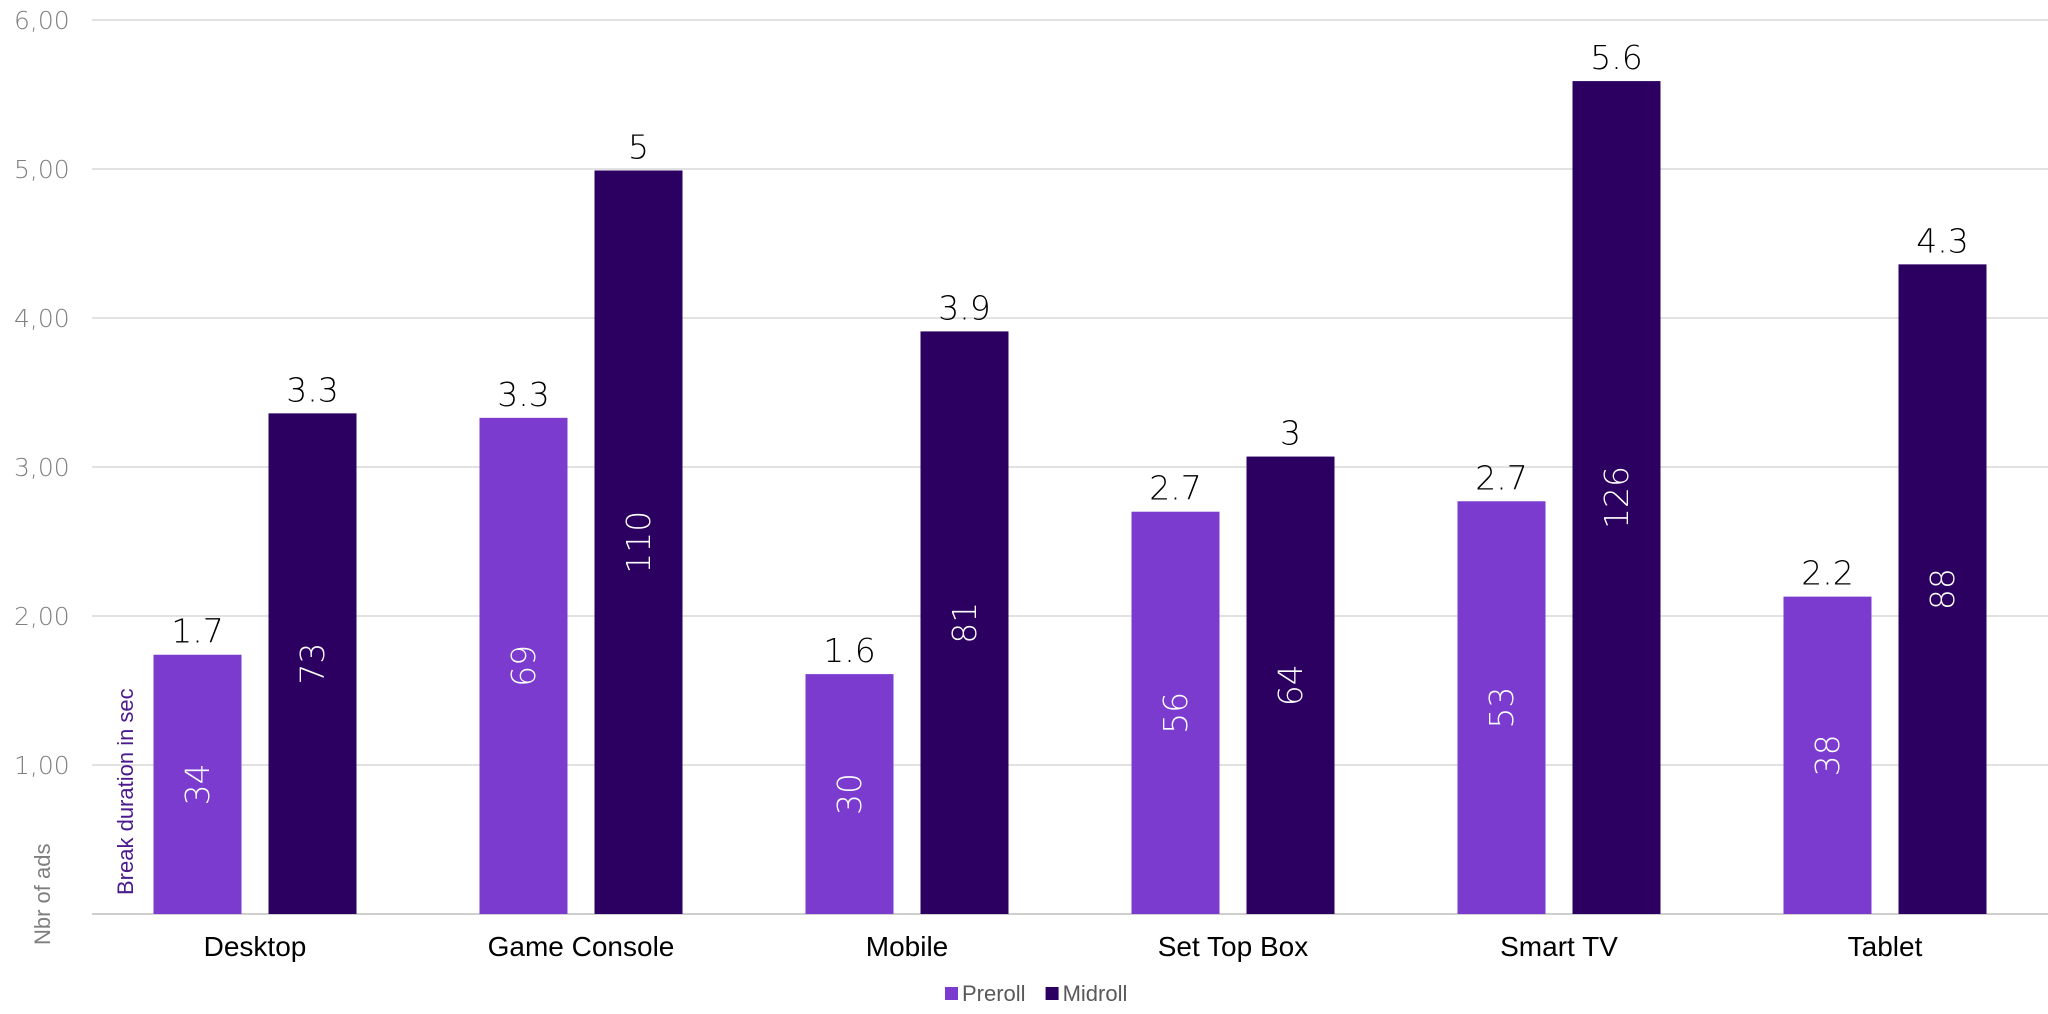 The width and height of the screenshot is (2048, 1014). I want to click on data-label: 1.6, so click(849, 650).